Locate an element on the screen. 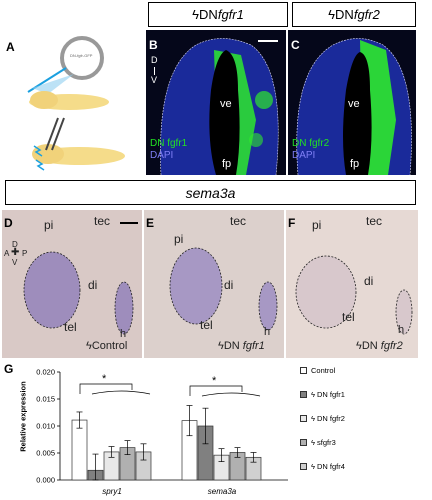  panel-c: C ve fp DN fgfr2 DAPI is located at coordinates (352, 102).